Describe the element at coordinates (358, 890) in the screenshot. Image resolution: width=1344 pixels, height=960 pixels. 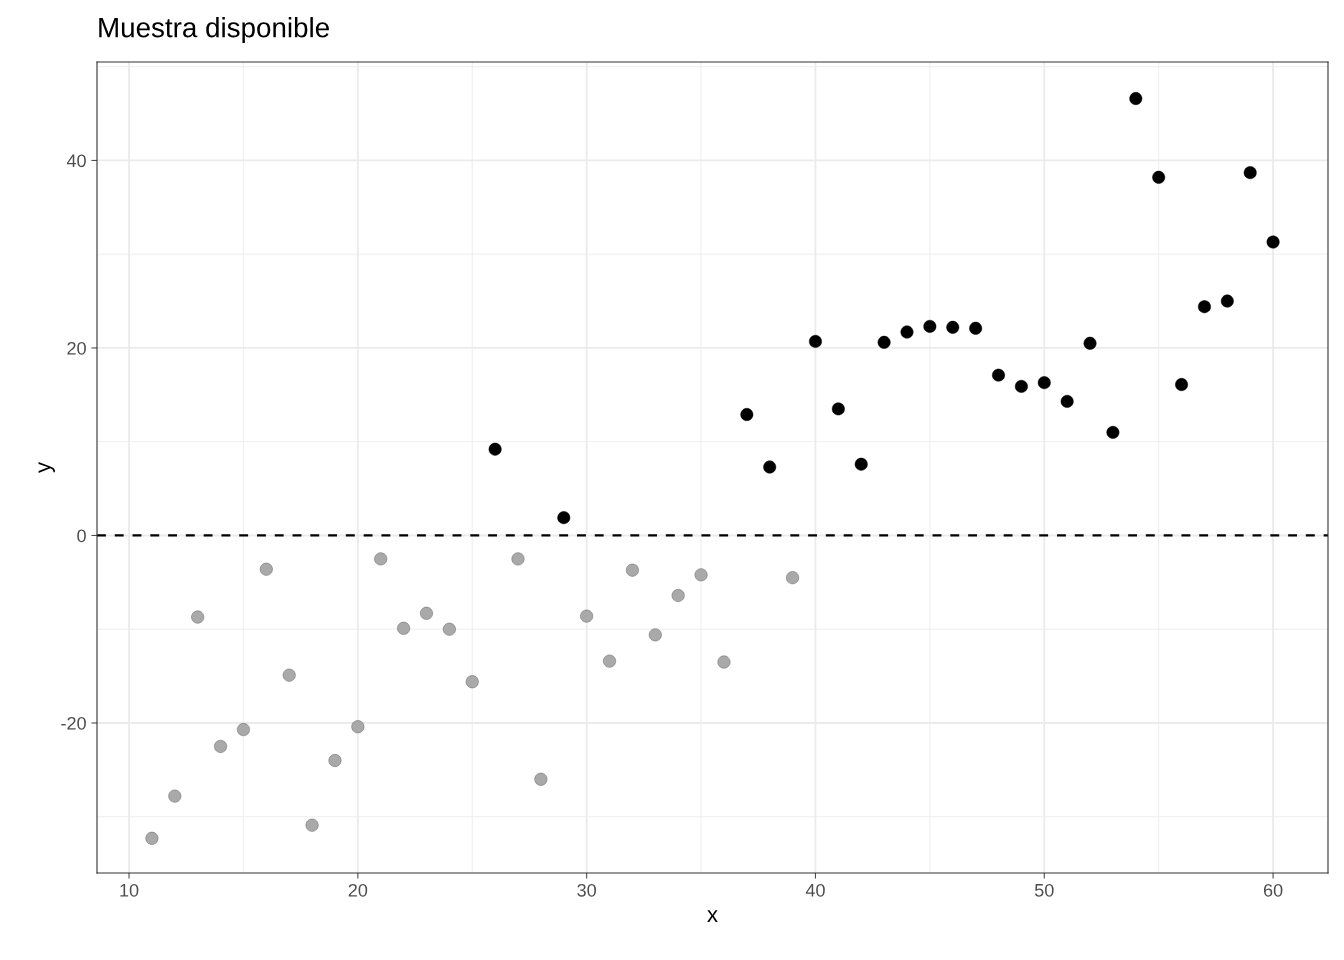
I see `x-tick-label: 20` at that location.